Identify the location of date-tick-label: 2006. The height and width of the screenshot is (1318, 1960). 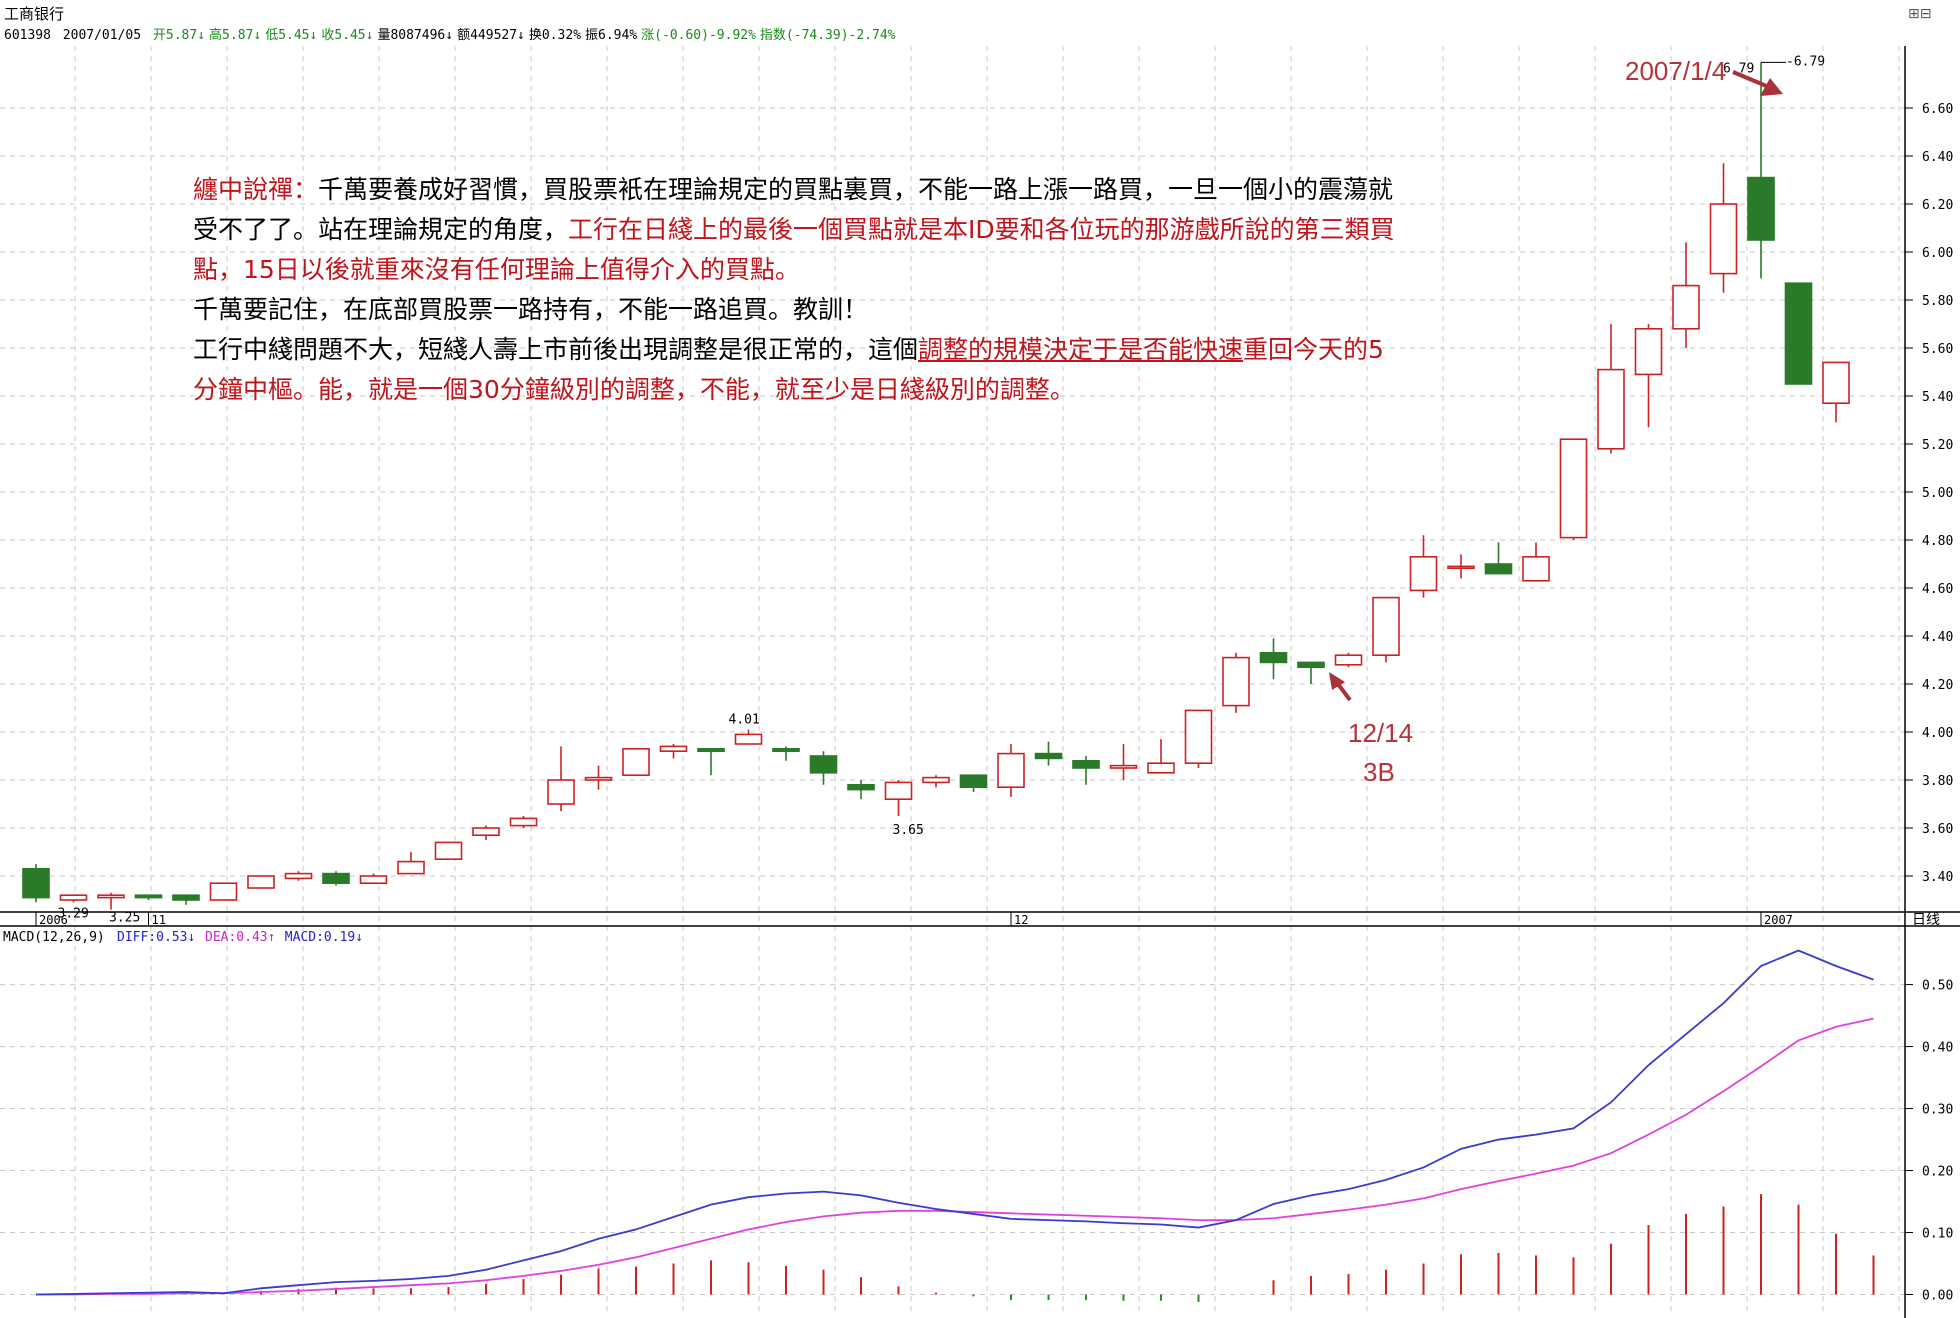
(53, 920).